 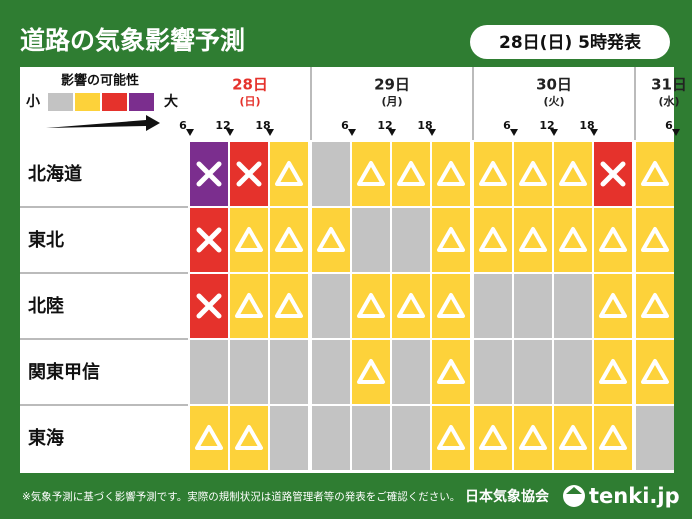 What do you see at coordinates (553, 101) in the screenshot?
I see `day-weekday: (火)` at bounding box center [553, 101].